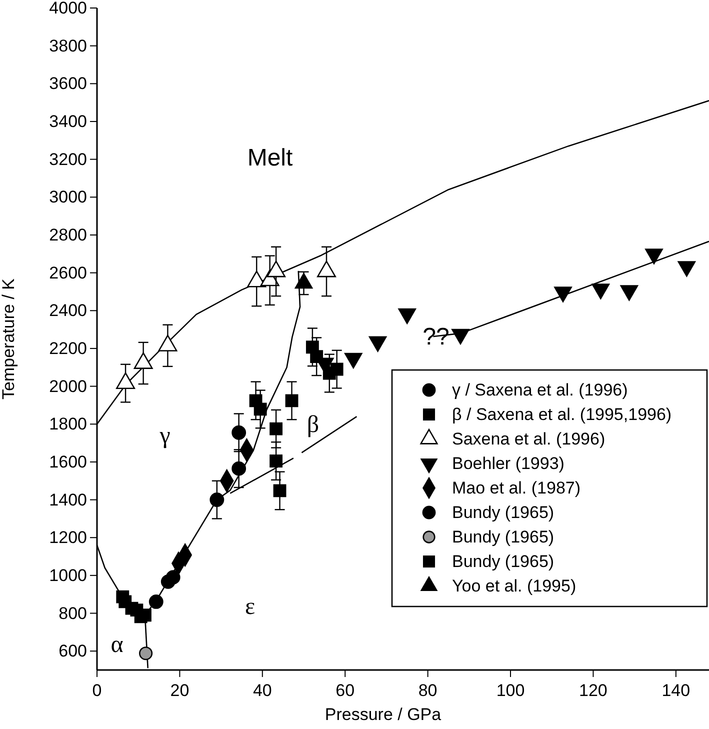 The image size is (709, 729). Describe the element at coordinates (68, 159) in the screenshot. I see `y-tick-label: 3200` at that location.